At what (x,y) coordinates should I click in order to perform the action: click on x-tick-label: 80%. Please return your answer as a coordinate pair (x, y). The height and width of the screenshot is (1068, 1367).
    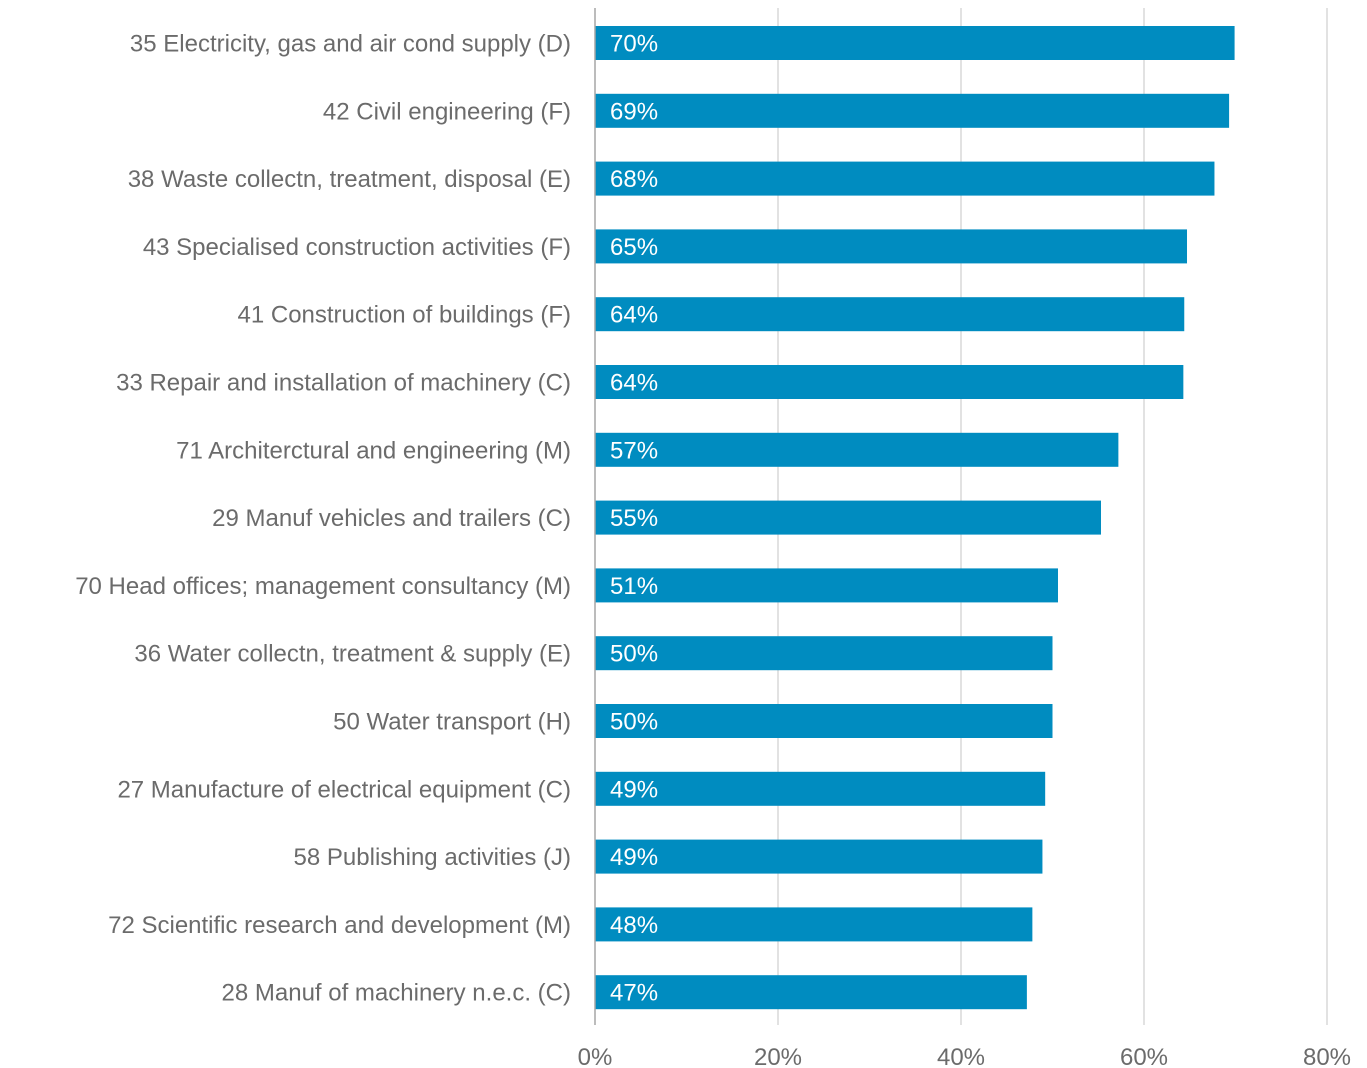
    Looking at the image, I should click on (1327, 1056).